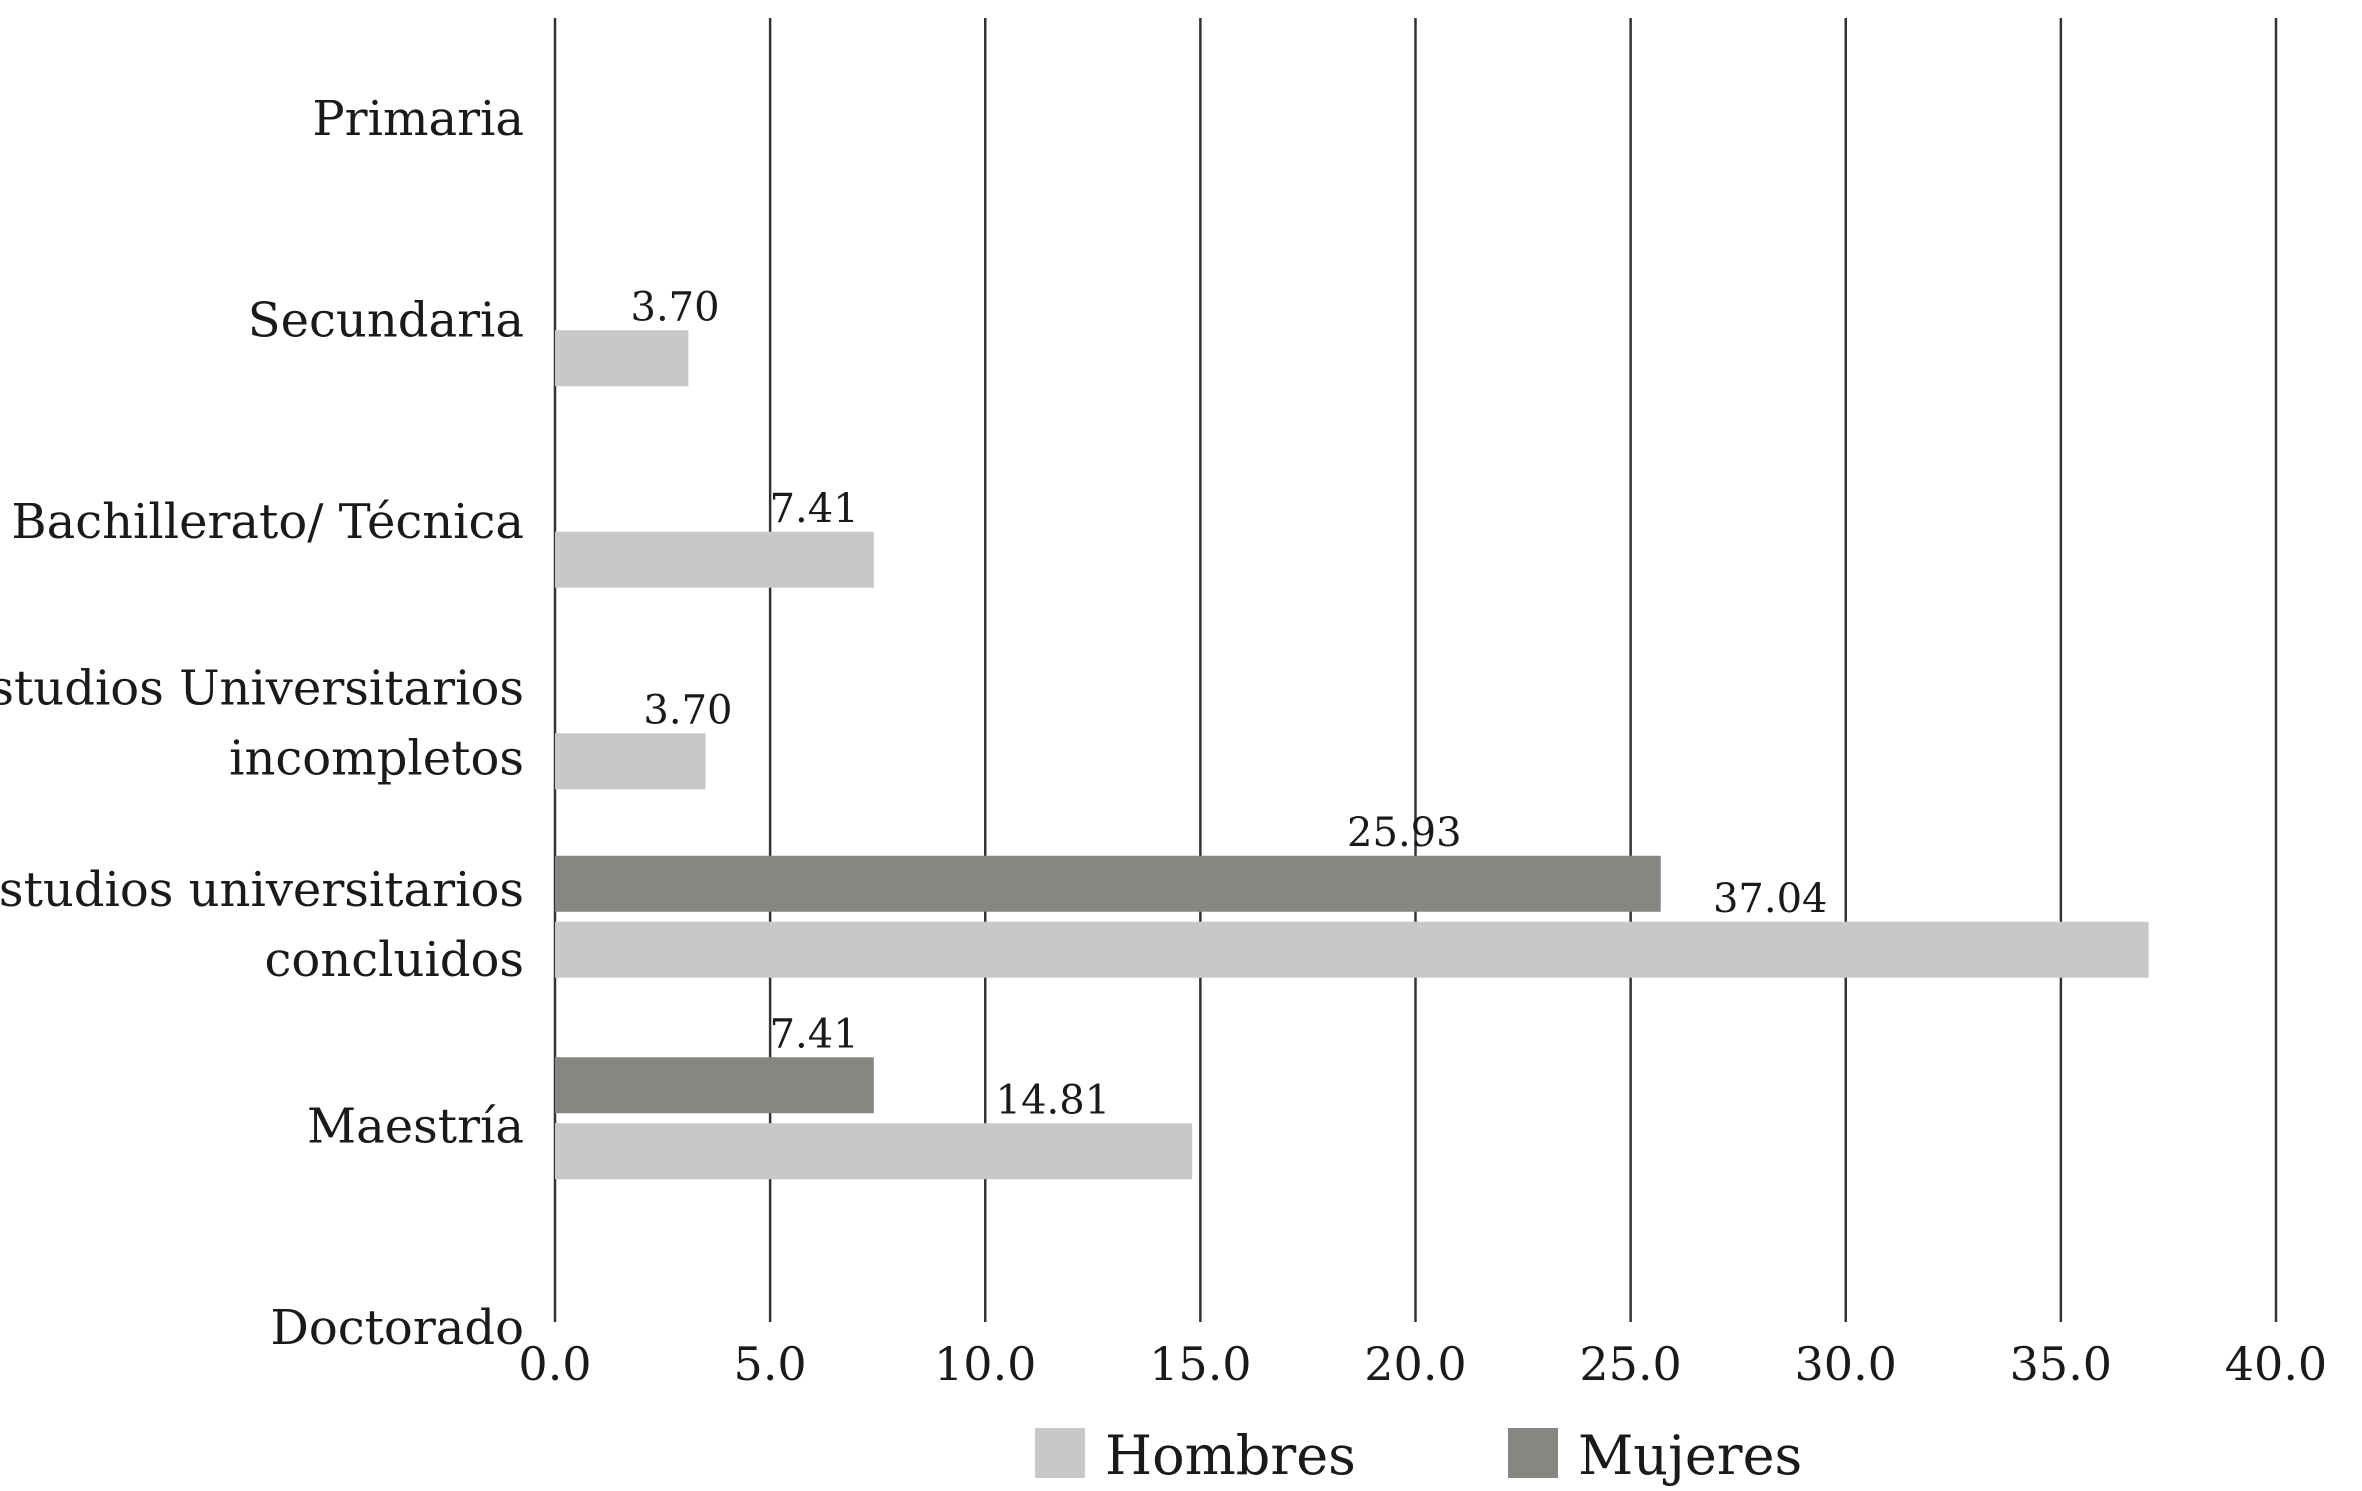  Describe the element at coordinates (1533, 1453) in the screenshot. I see `legend-swatch-mujeres` at that location.